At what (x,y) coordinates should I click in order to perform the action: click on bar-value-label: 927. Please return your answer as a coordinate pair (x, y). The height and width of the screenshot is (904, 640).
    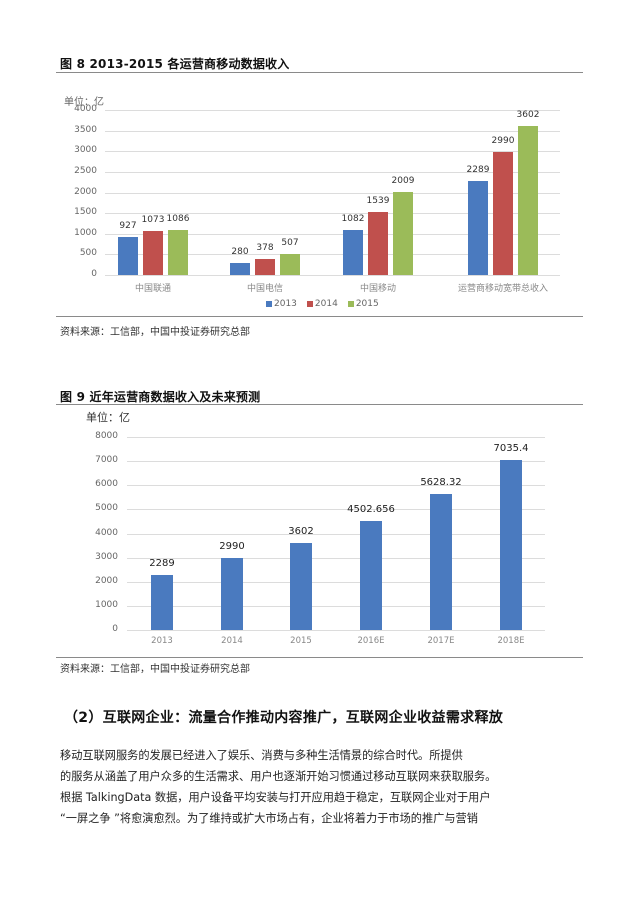
    Looking at the image, I should click on (128, 225).